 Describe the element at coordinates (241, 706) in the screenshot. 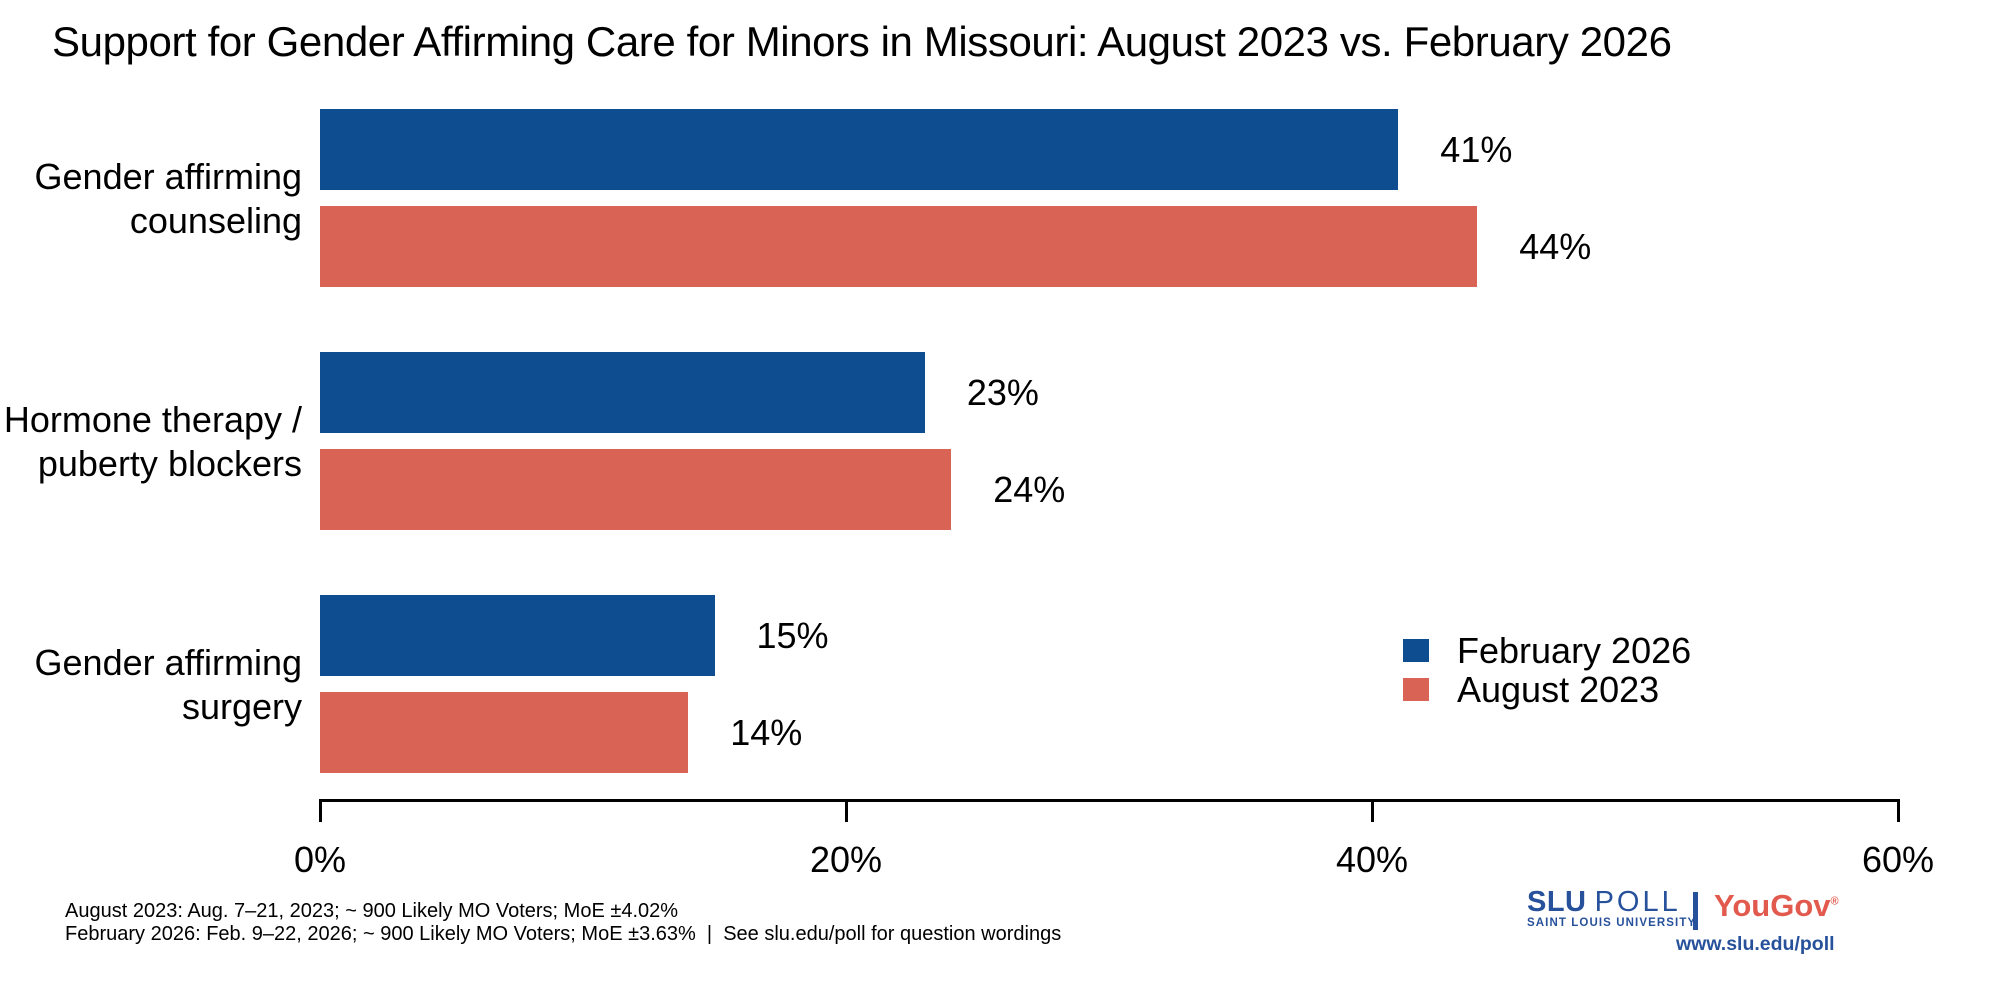

I see `category-label-line: surgery` at that location.